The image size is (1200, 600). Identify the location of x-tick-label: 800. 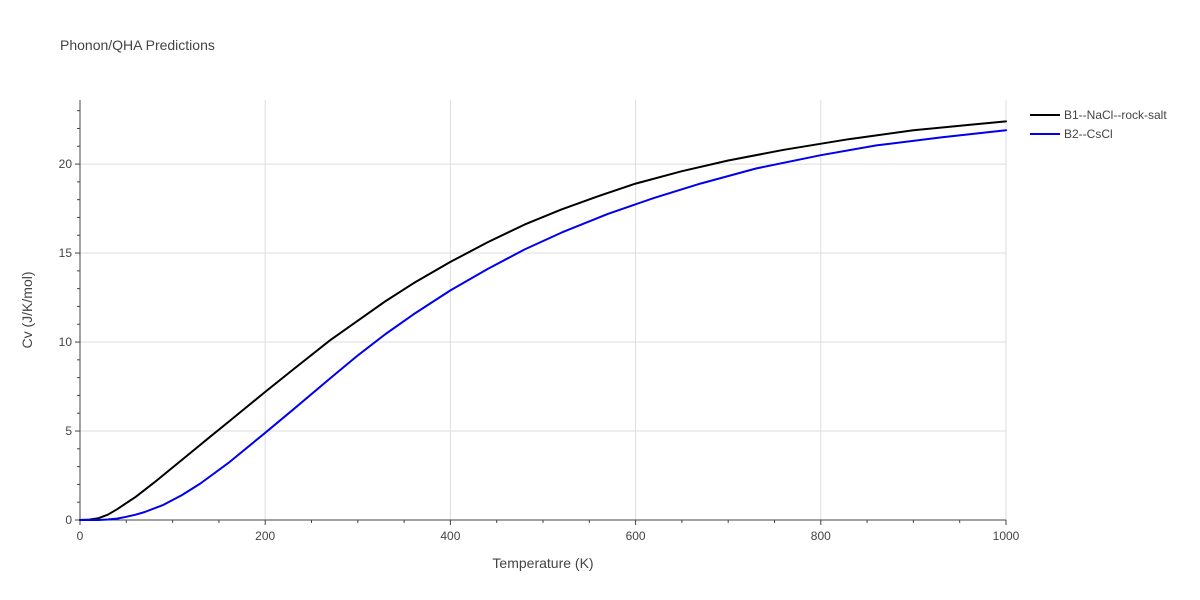
(821, 536).